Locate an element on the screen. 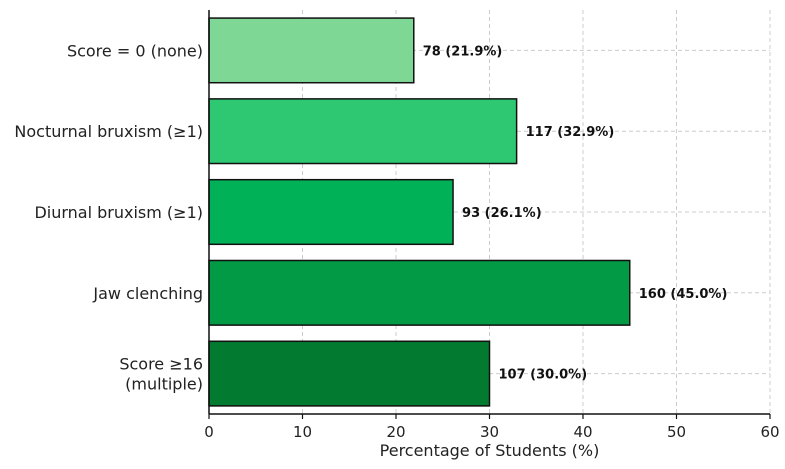 This screenshot has height=469, width=785. data-label-1: 117 (32.9%) is located at coordinates (570, 132).